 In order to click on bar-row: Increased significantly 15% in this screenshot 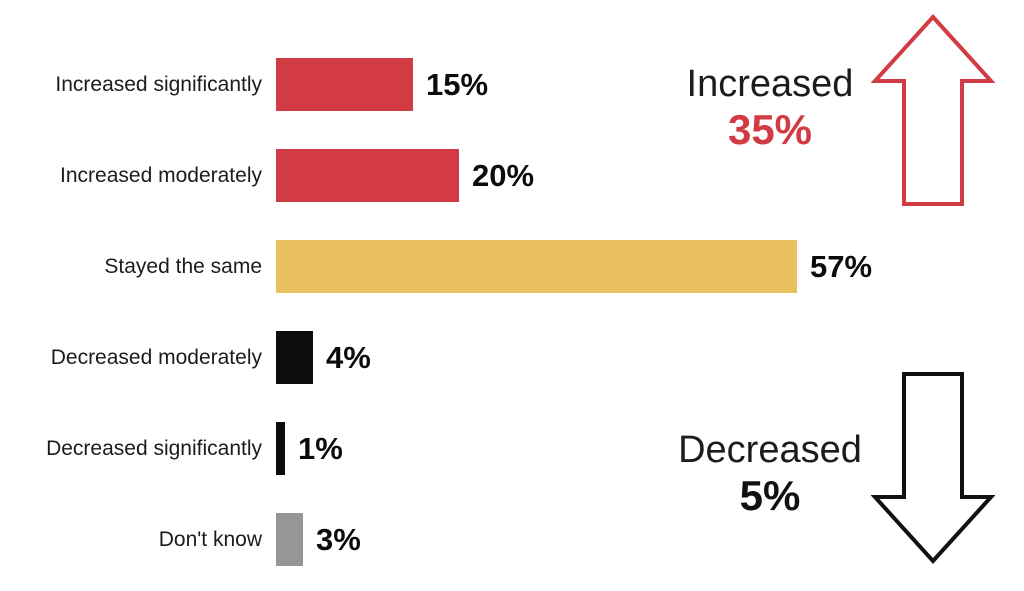, I will do `click(430, 84)`.